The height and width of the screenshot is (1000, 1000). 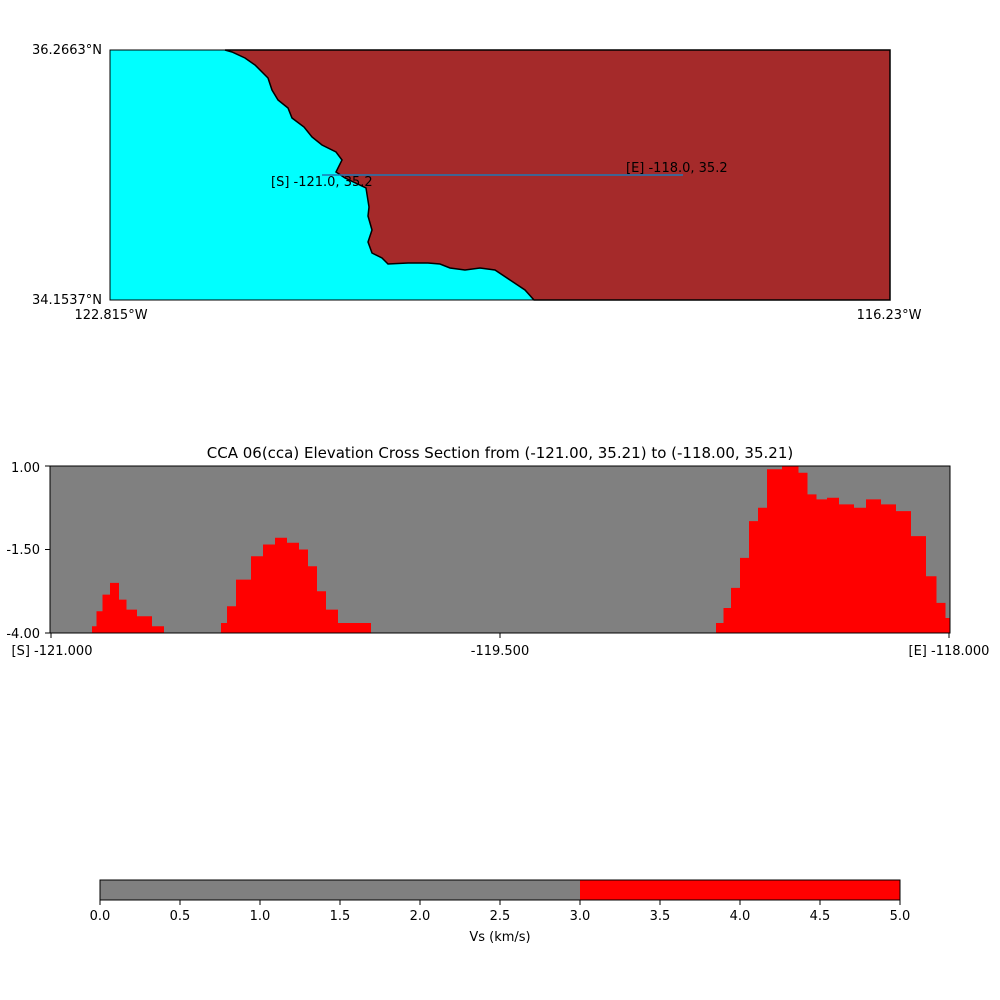 I want to click on colorbar-ticks: 0.0 0.5 1.0 1.5 2.0 2.5 3.0 3.5 4.0 4.5 5.0, so click(x=500, y=912).